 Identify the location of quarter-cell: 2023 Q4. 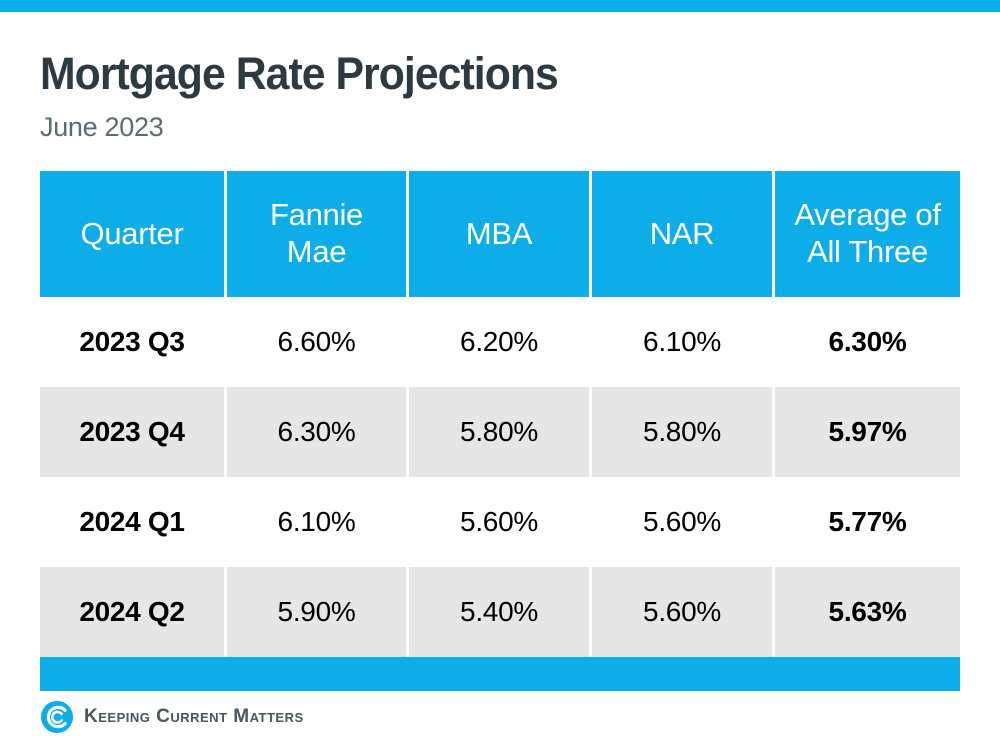
(133, 432).